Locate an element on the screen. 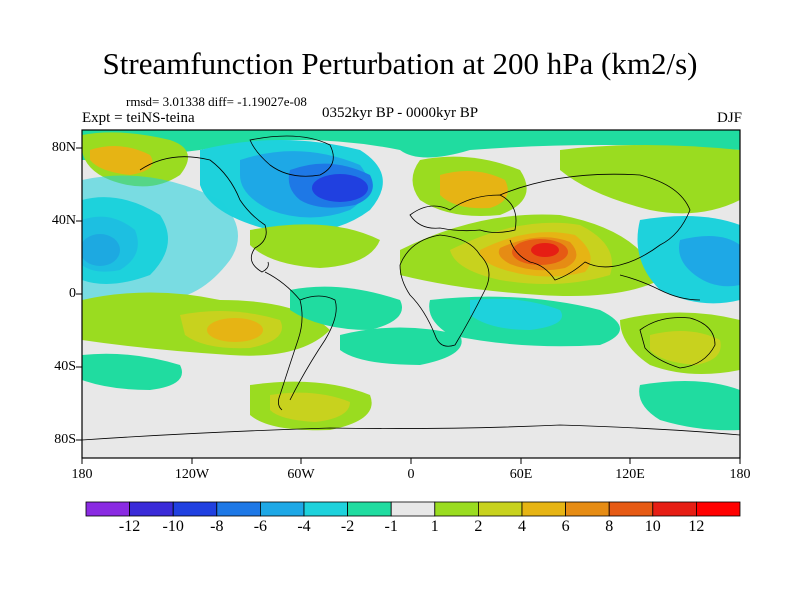 The height and width of the screenshot is (600, 800). field-high-atlantic is located at coordinates (315, 246).